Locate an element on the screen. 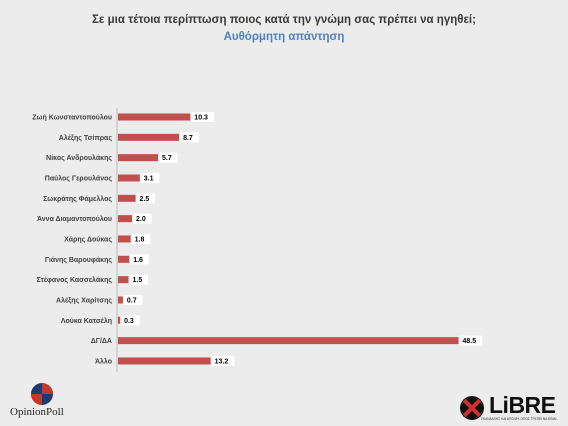  libre-logo-text: LiBRE is located at coordinates (522, 405).